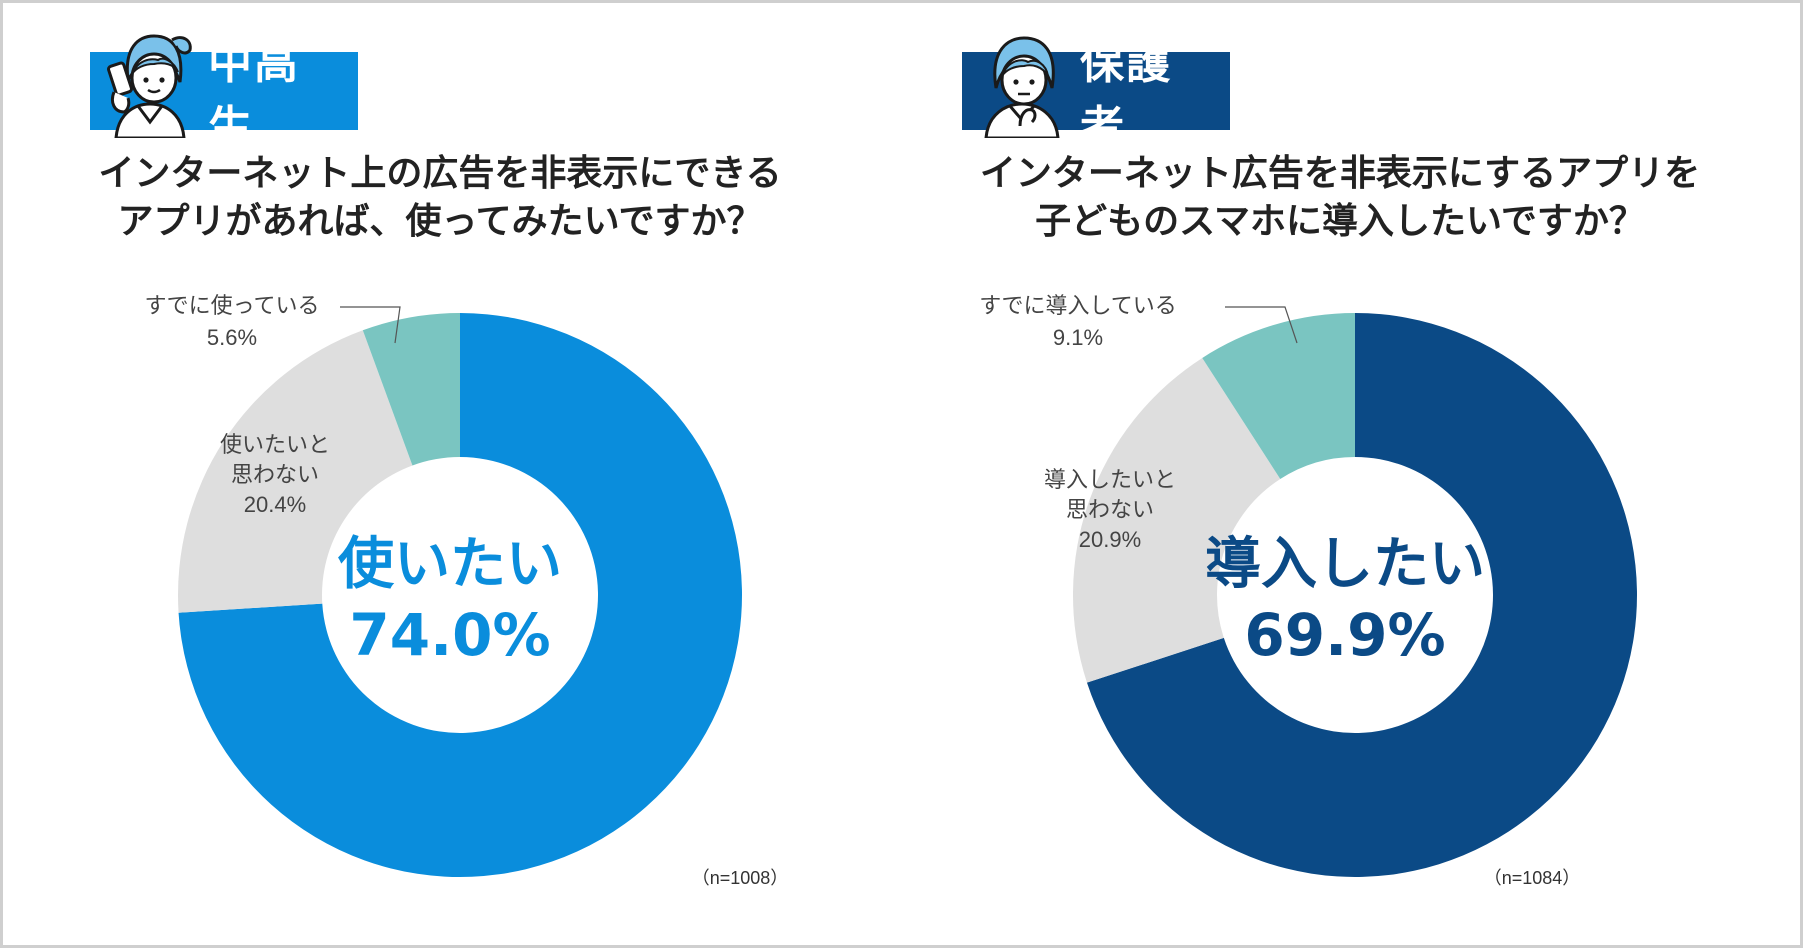 The width and height of the screenshot is (1803, 948). Describe the element at coordinates (1340, 198) in the screenshot. I see `chart-title-parents: インターネット広告を非表示にするアプリを 子どものスマホに導入したいですか？` at that location.